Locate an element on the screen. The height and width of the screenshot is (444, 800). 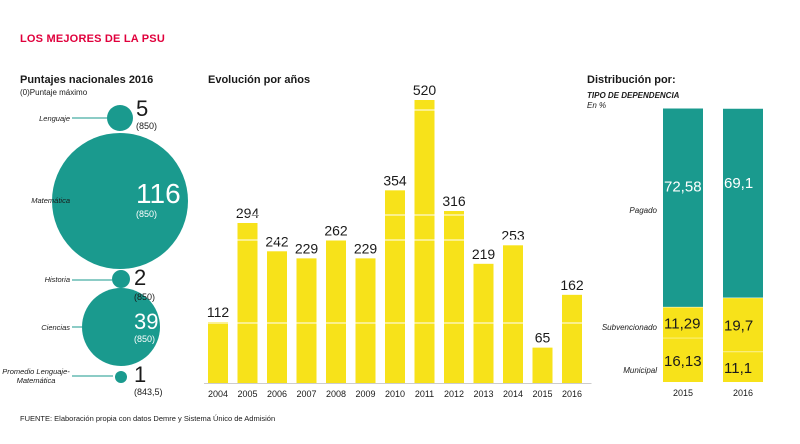
year-tick-label: 2010 is located at coordinates (395, 394).